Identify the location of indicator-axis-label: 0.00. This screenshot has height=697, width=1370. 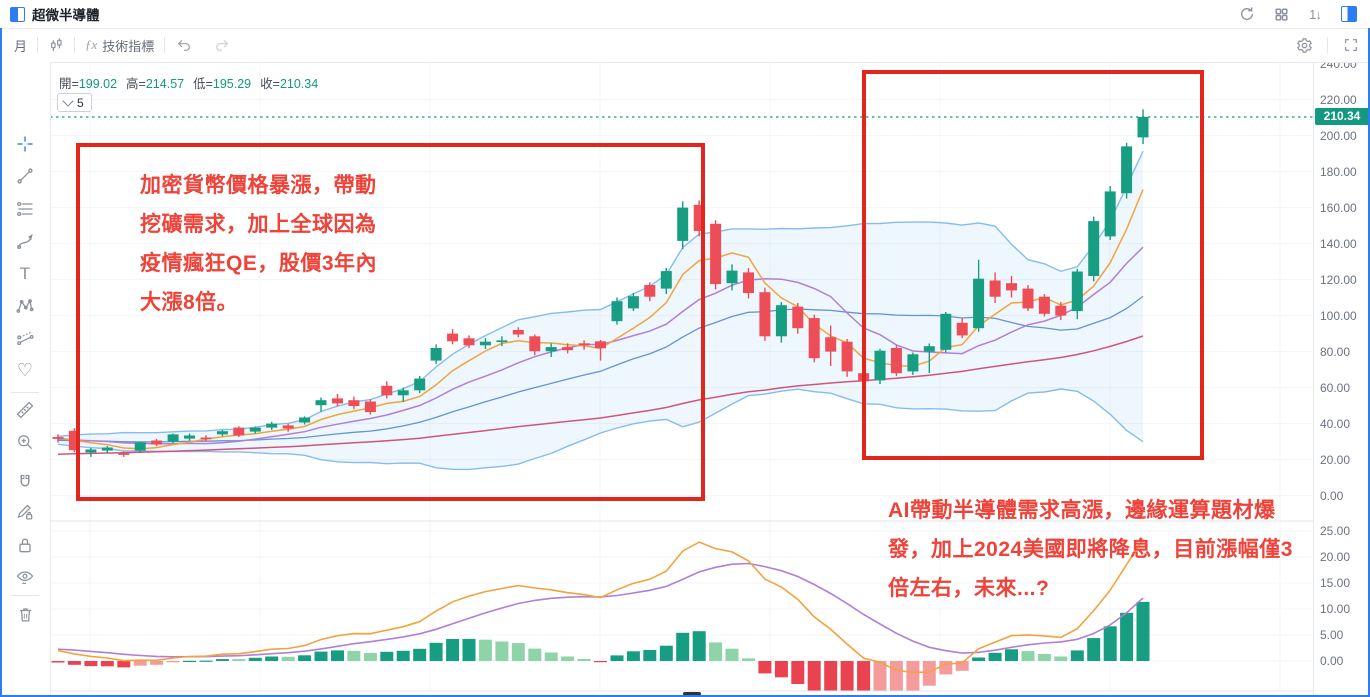
(1332, 661).